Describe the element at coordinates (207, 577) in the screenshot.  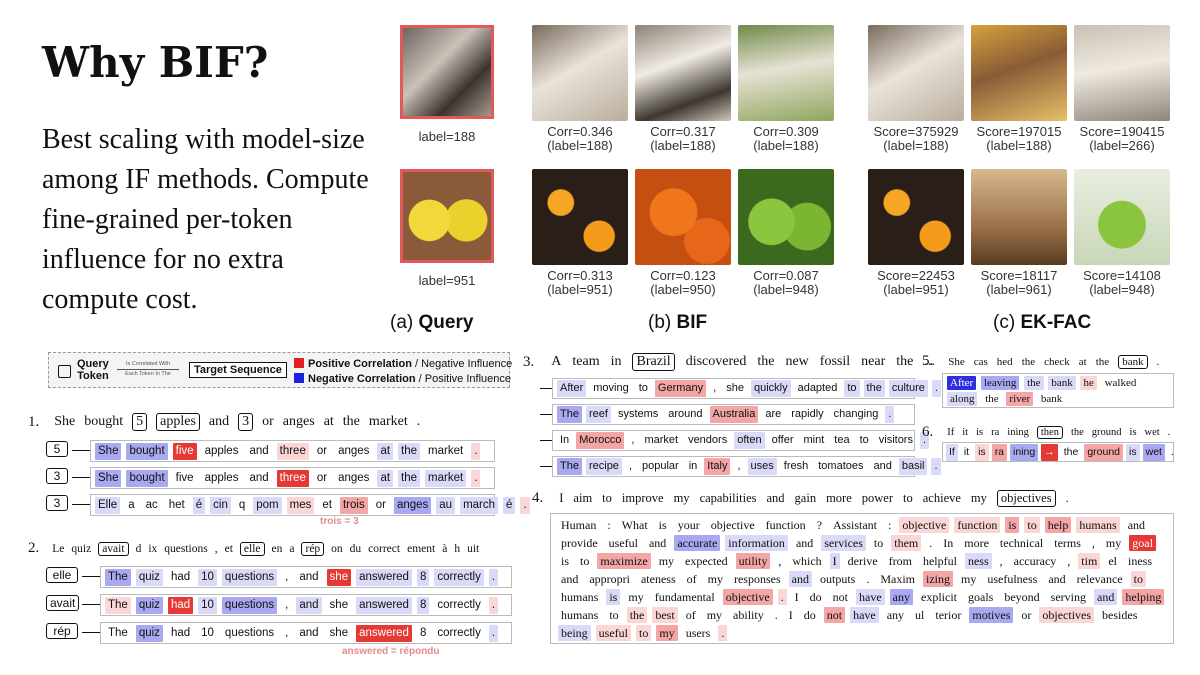
I see `token: 10` at that location.